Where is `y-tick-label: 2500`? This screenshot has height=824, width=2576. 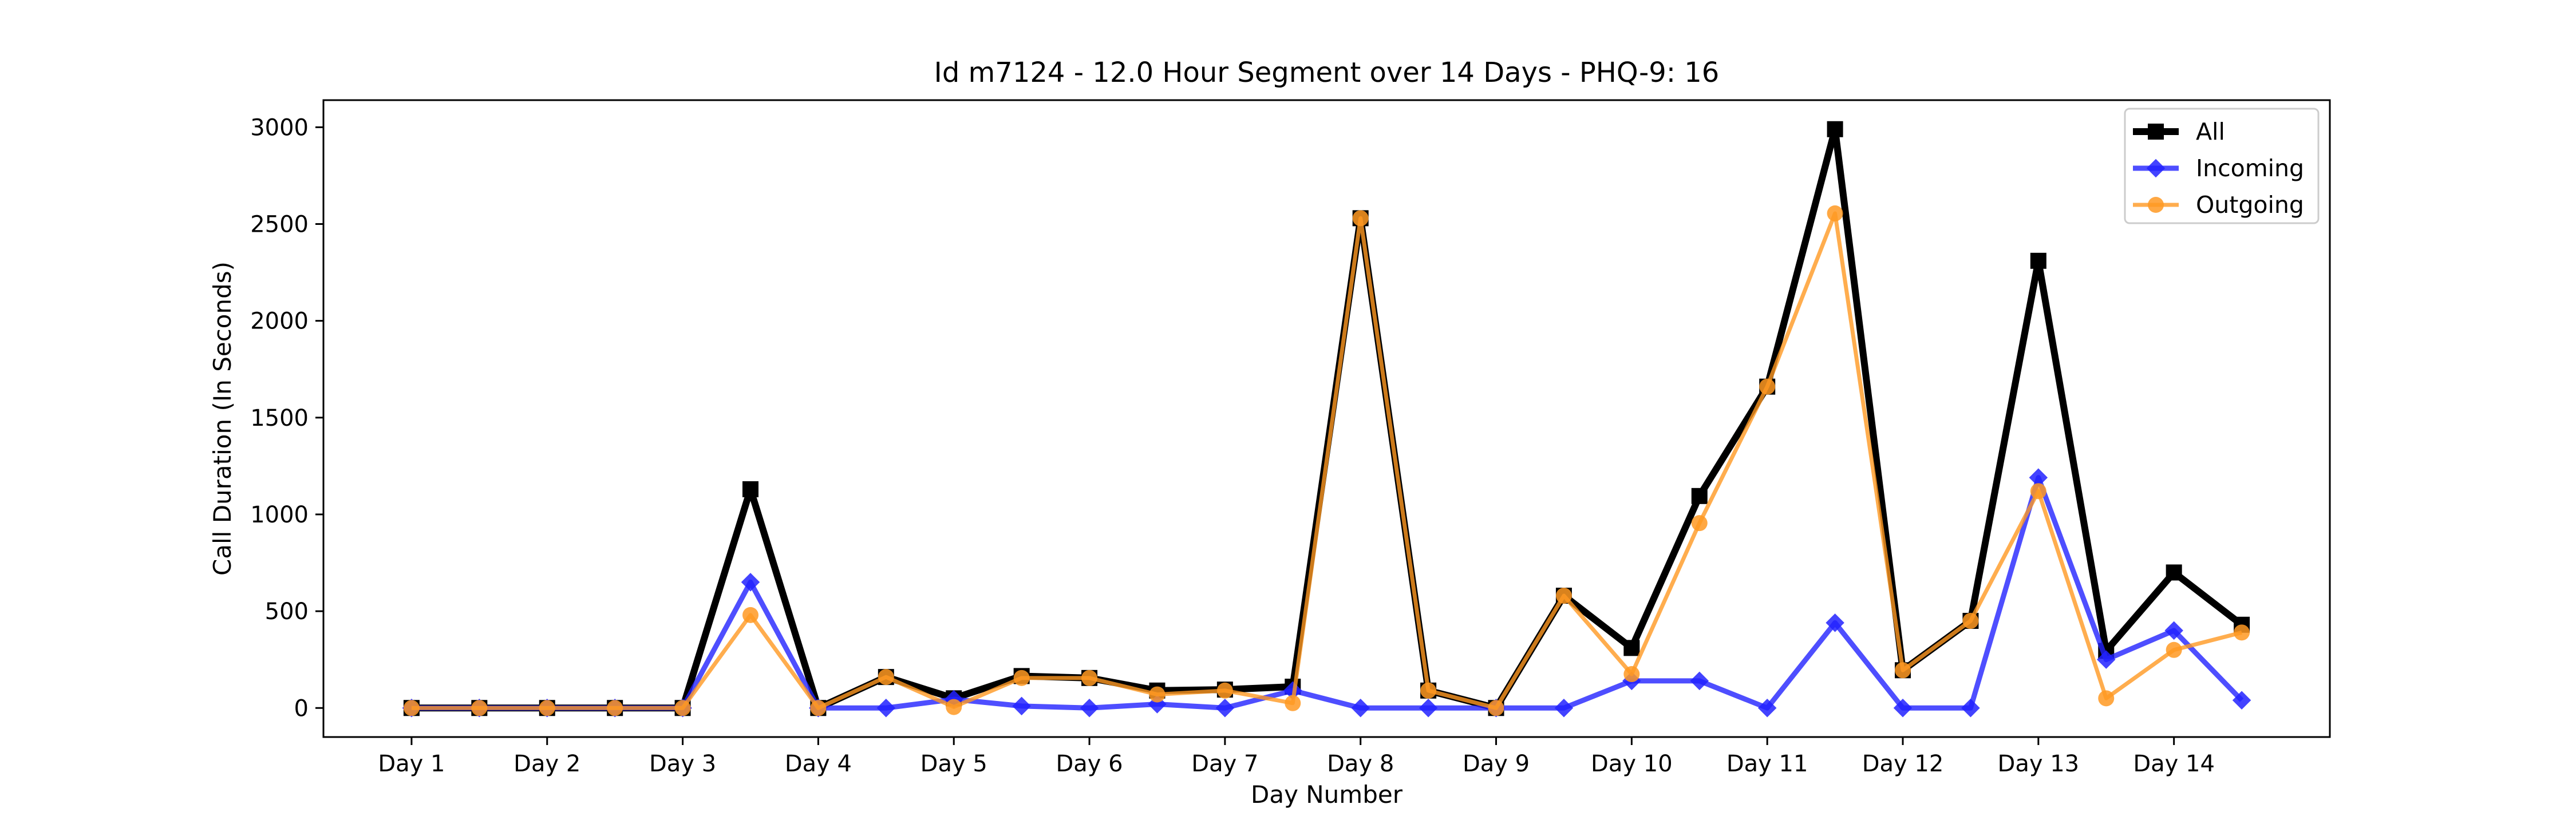
y-tick-label: 2500 is located at coordinates (279, 225).